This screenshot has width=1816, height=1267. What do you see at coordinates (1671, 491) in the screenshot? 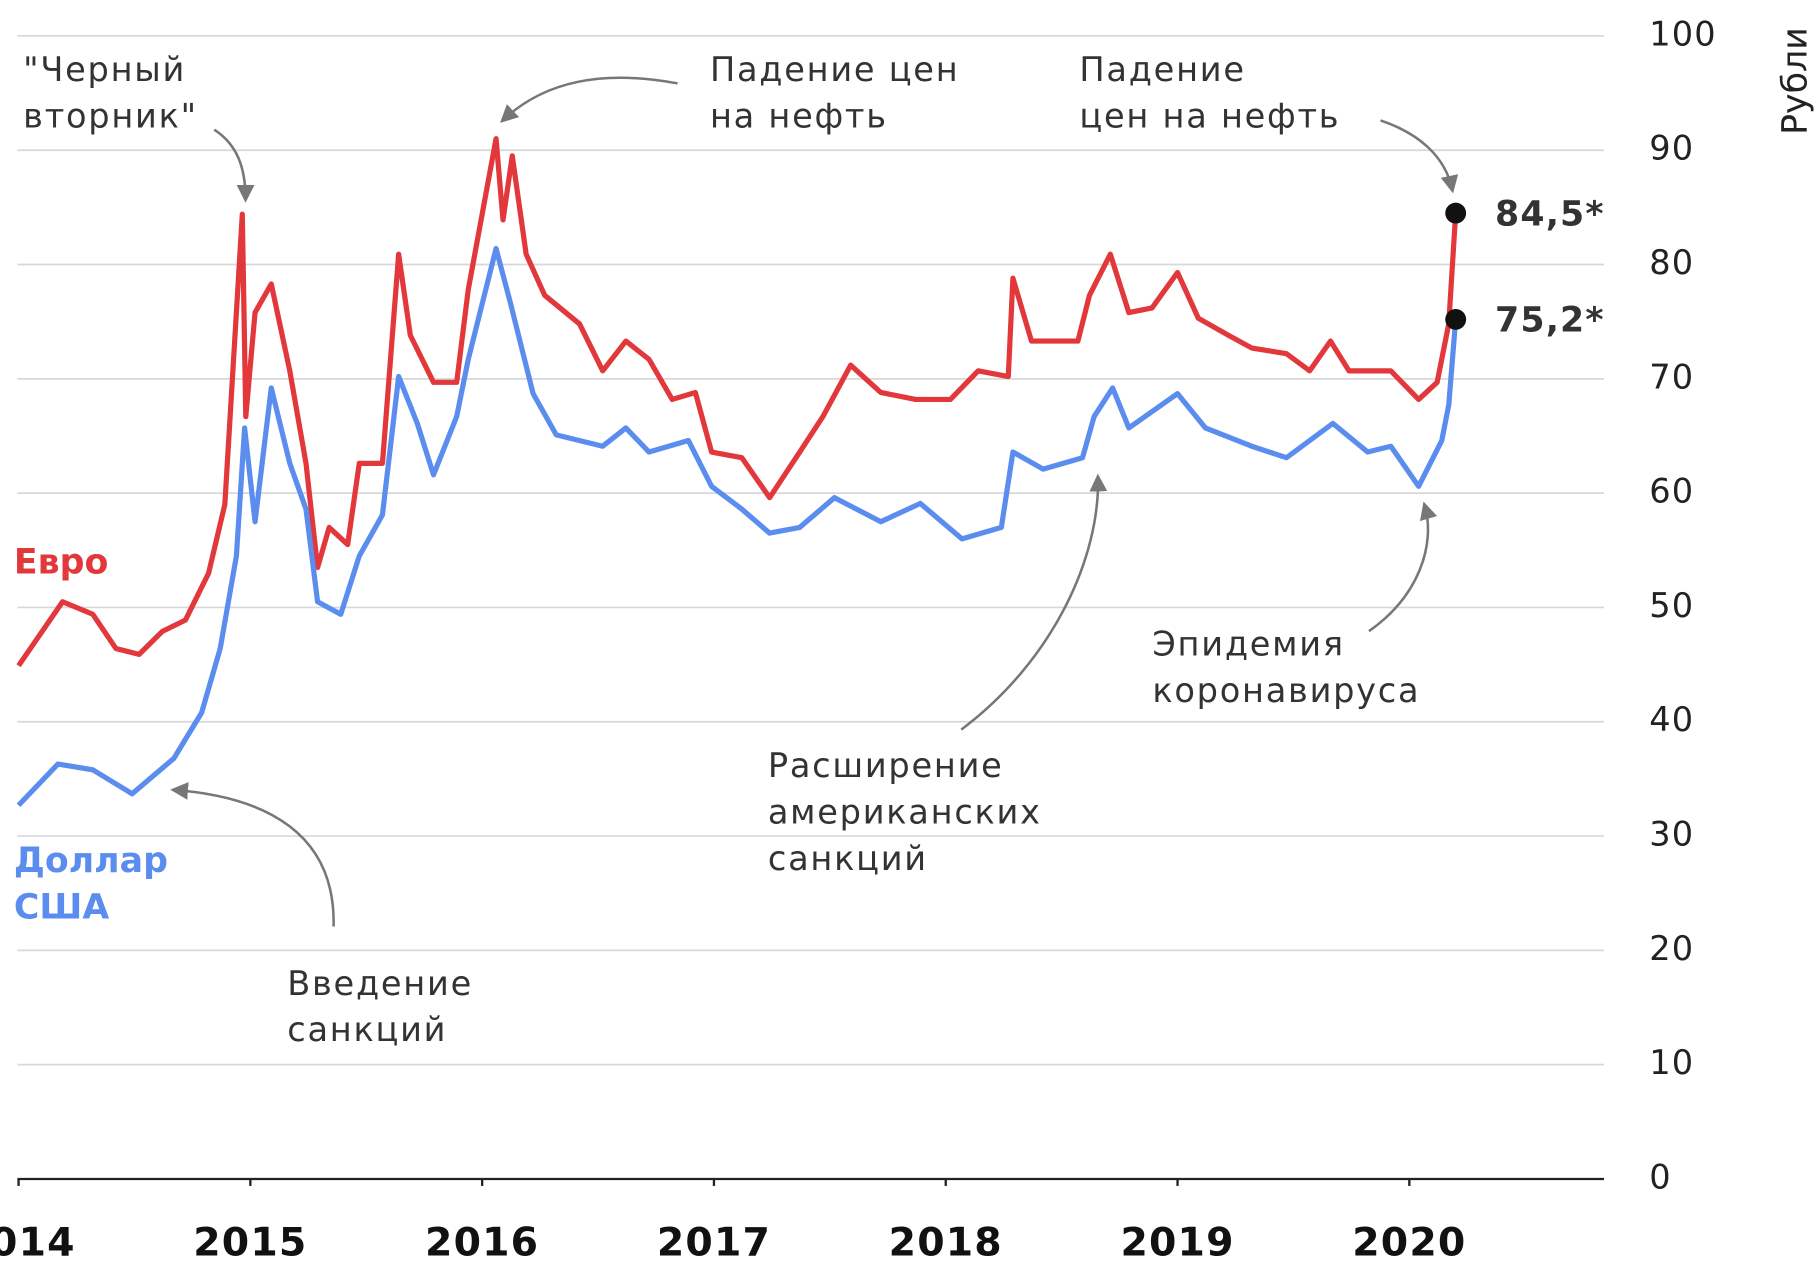
I see `y-tick-label: 60` at bounding box center [1671, 491].